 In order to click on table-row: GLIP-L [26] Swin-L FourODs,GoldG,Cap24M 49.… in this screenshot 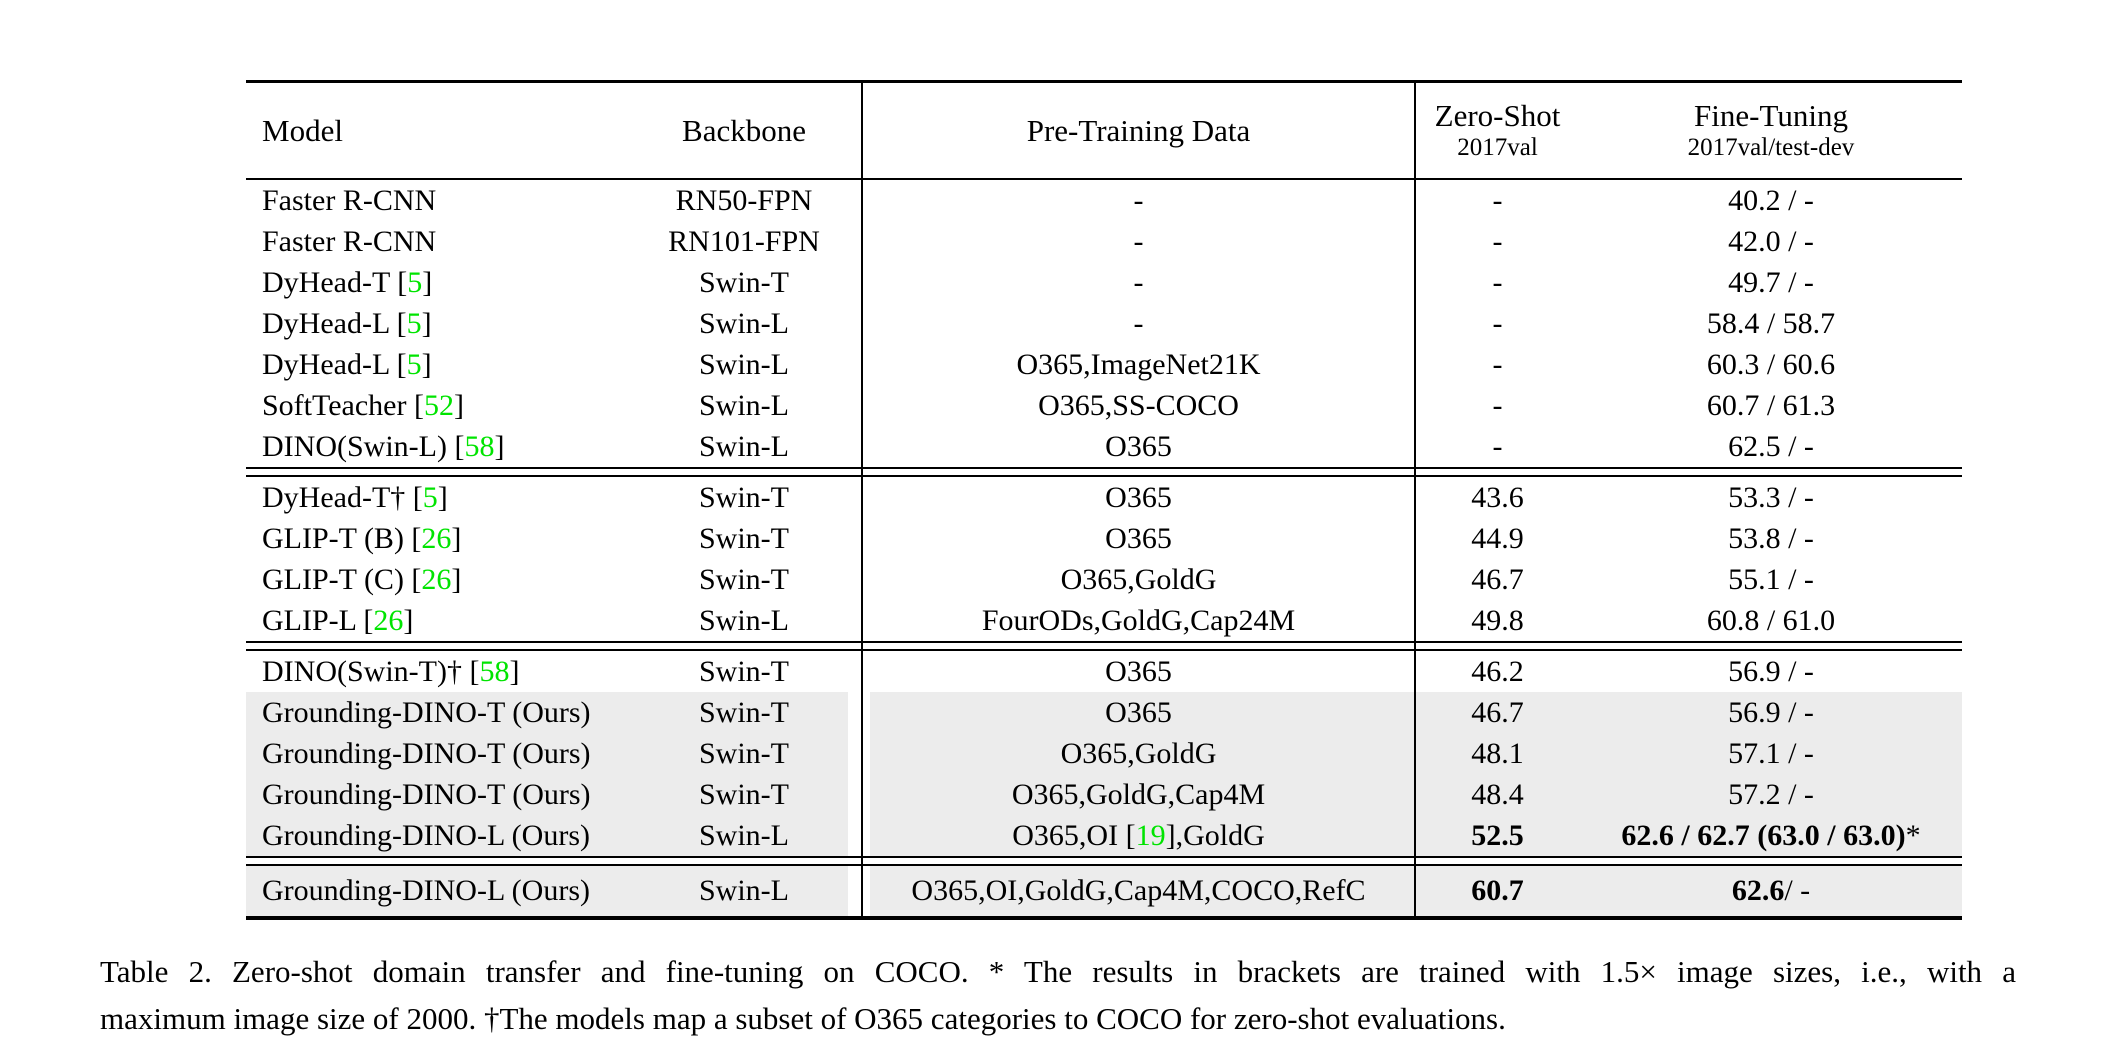, I will do `click(1104, 620)`.